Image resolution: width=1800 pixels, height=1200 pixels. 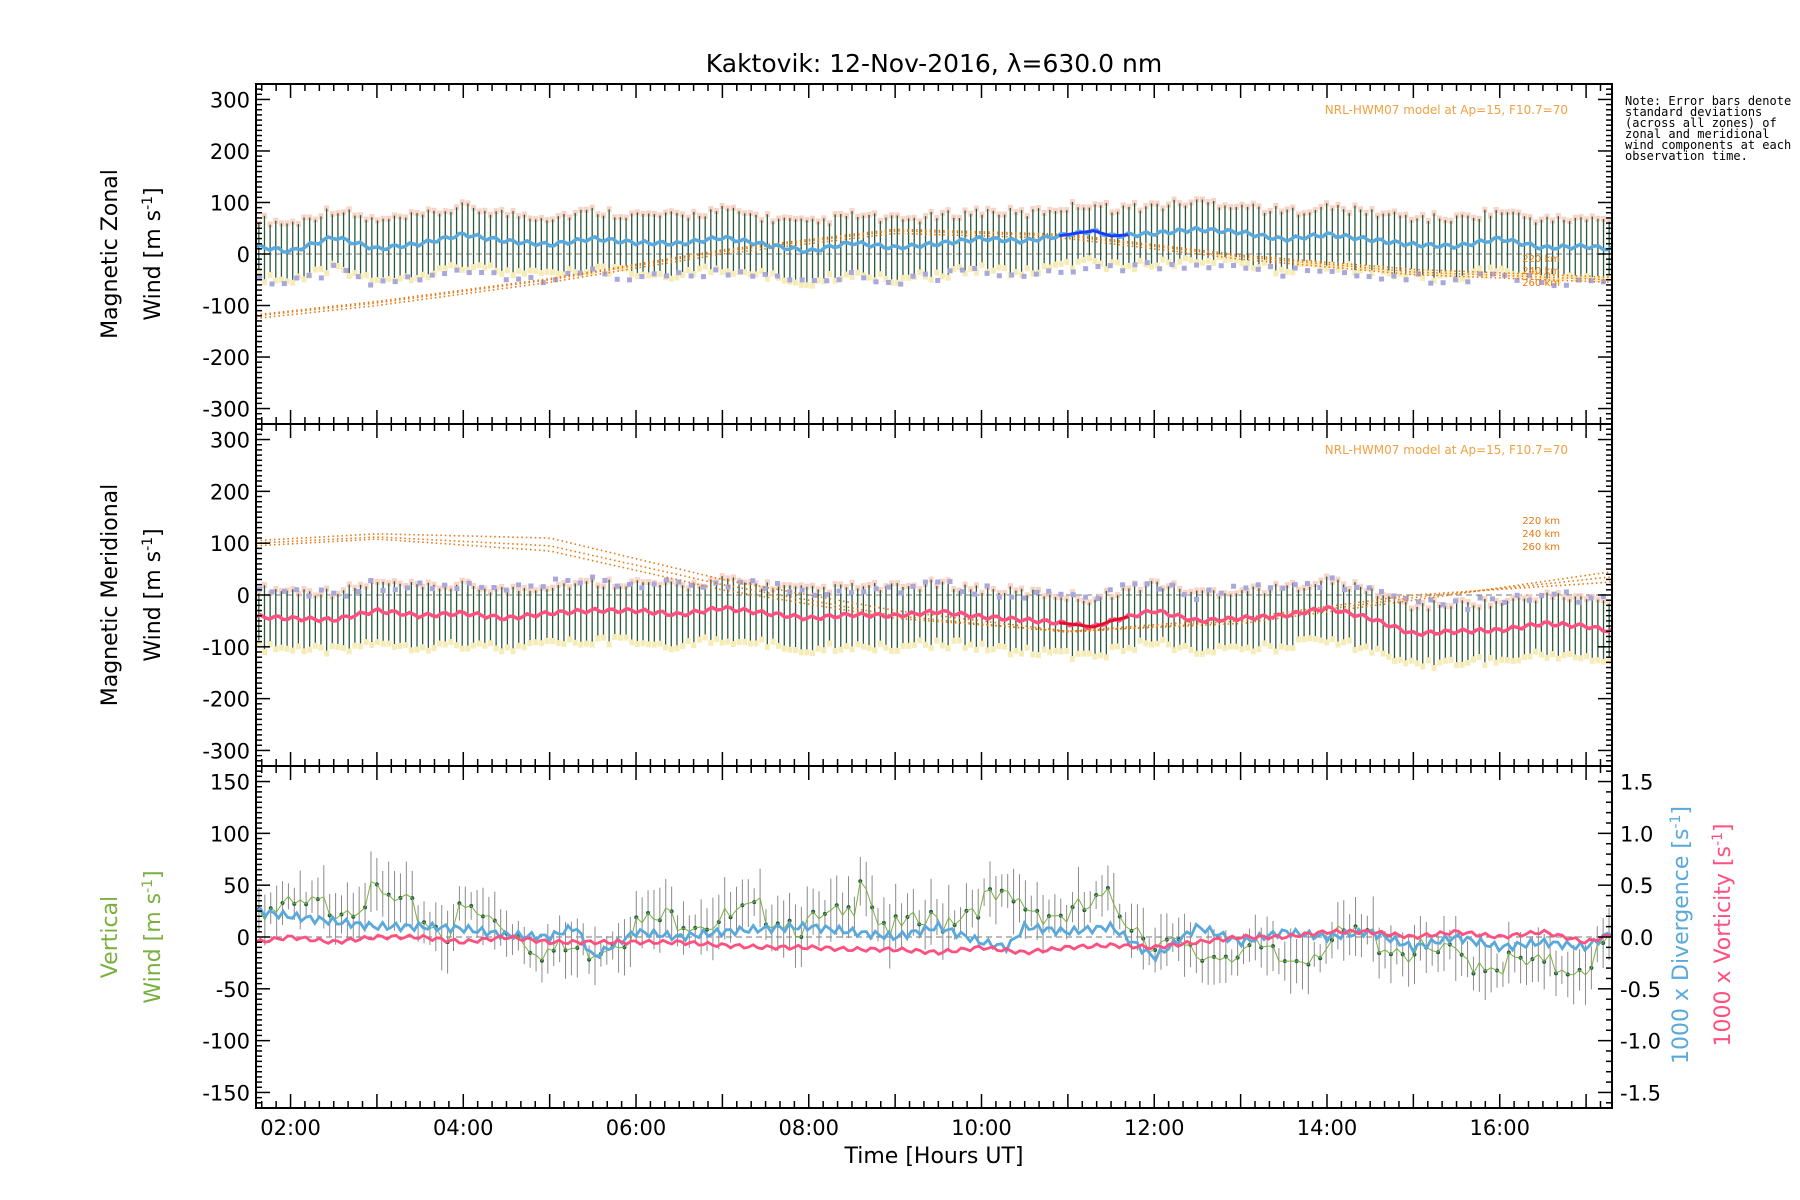 What do you see at coordinates (1640, 1093) in the screenshot?
I see `right-axis-tick-label: -1.5` at bounding box center [1640, 1093].